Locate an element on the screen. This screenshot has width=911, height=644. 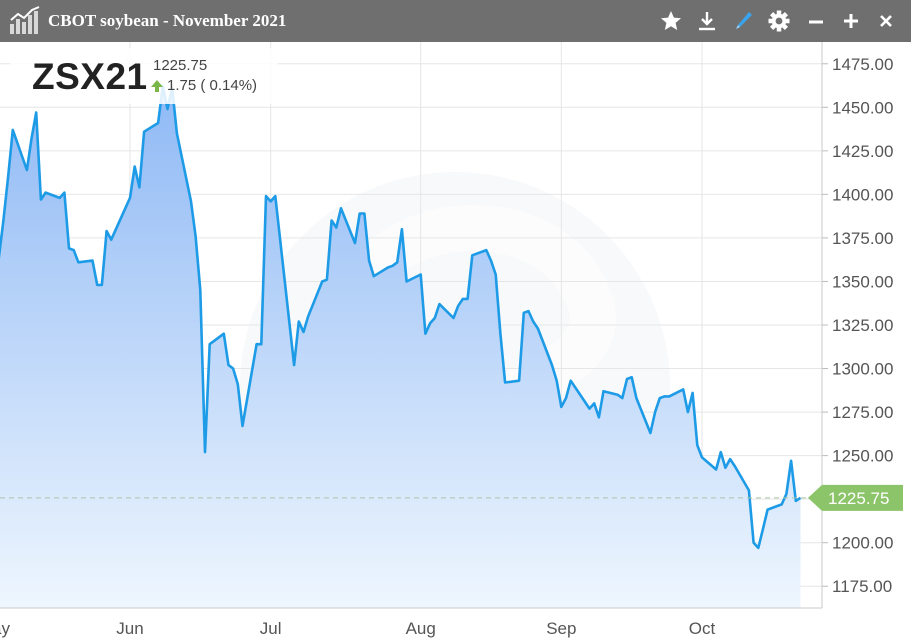
x-tick-label: Sep is located at coordinates (561, 628).